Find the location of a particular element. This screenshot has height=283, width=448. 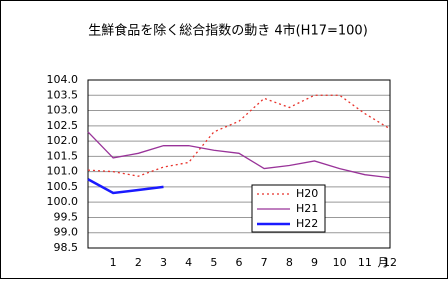

x-tick-label: 1 is located at coordinates (113, 262).